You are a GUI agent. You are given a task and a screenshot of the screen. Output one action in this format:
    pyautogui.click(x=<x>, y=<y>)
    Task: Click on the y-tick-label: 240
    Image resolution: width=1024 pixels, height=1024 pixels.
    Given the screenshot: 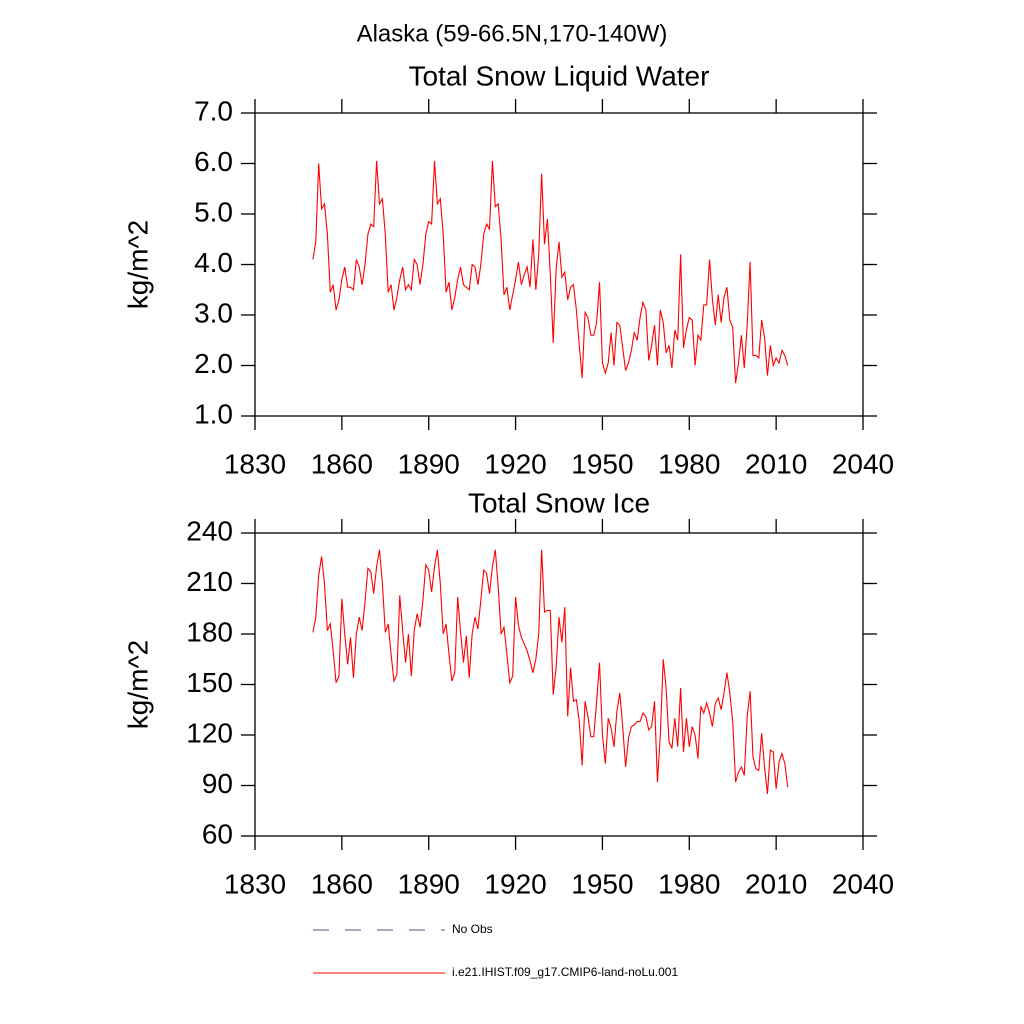 What is the action you would take?
    pyautogui.click(x=209, y=530)
    